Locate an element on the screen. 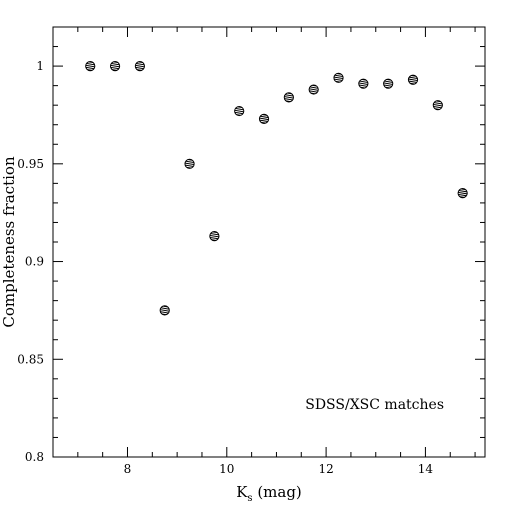  x-axis-label-subscript: s is located at coordinates (249, 498).